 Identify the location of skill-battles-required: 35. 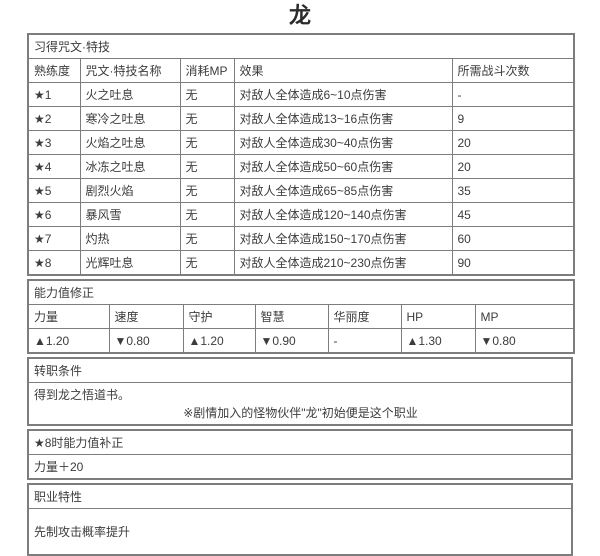
(513, 190).